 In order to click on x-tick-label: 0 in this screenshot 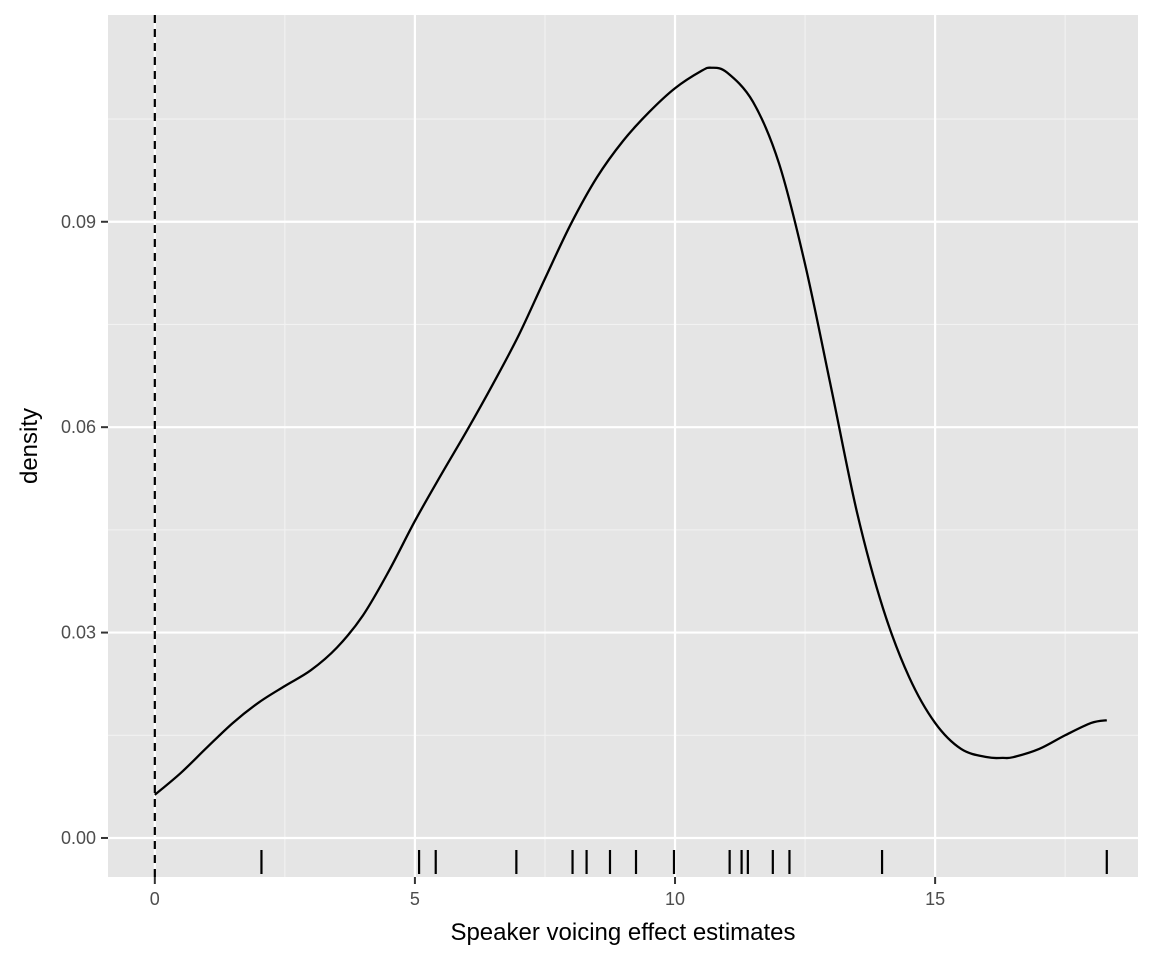, I will do `click(155, 899)`.